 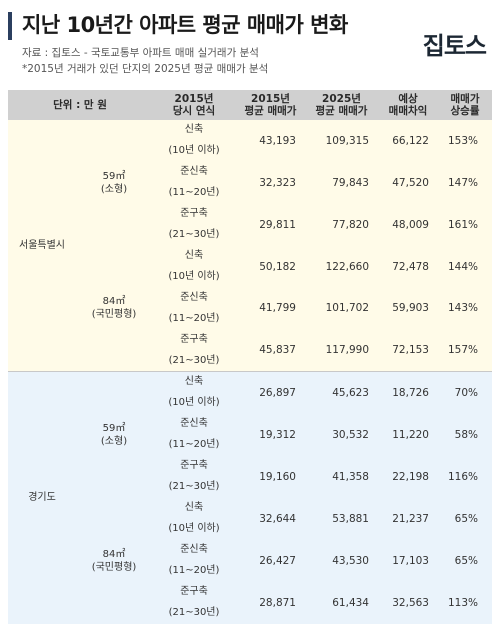 I want to click on profit-cell: 11,220, so click(x=408, y=435).